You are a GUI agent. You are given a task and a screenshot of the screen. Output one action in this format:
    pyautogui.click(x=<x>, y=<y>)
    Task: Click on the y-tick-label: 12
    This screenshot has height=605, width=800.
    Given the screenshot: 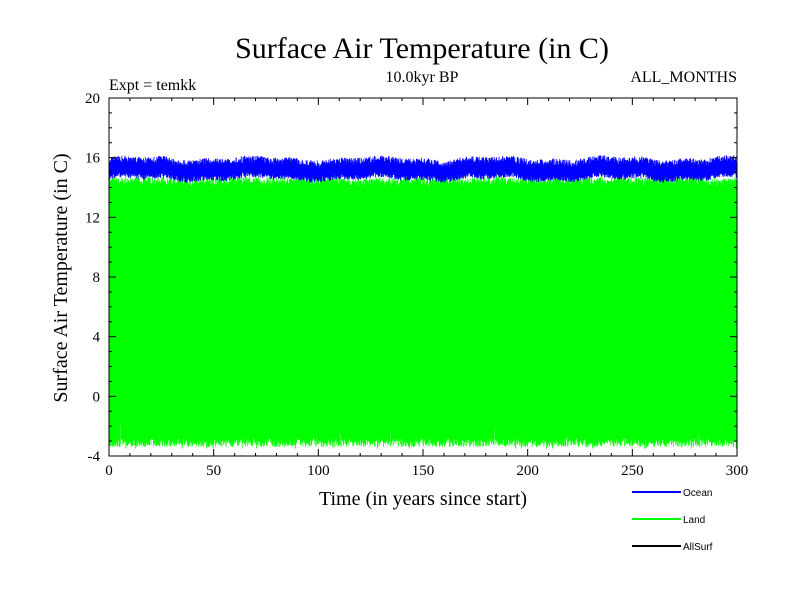 What is the action you would take?
    pyautogui.click(x=92, y=218)
    